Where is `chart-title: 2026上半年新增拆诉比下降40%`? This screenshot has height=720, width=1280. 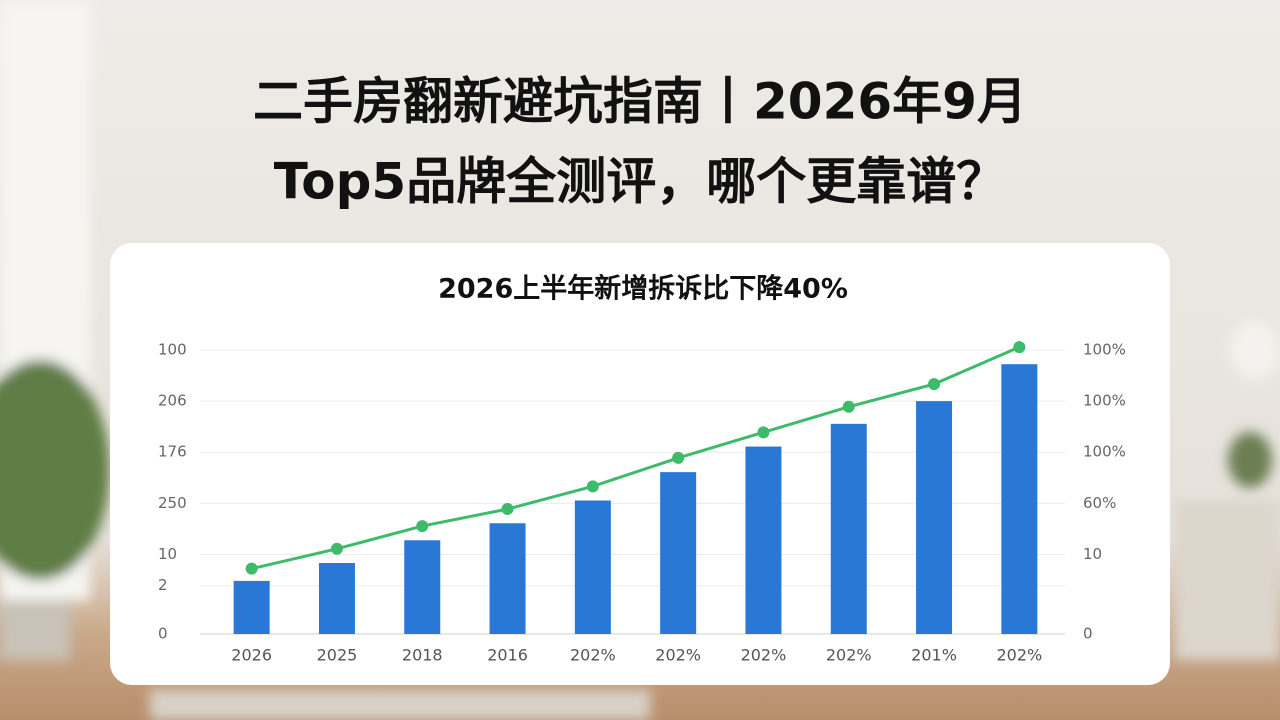
chart-title: 2026上半年新增拆诉比下降40% is located at coordinates (643, 289).